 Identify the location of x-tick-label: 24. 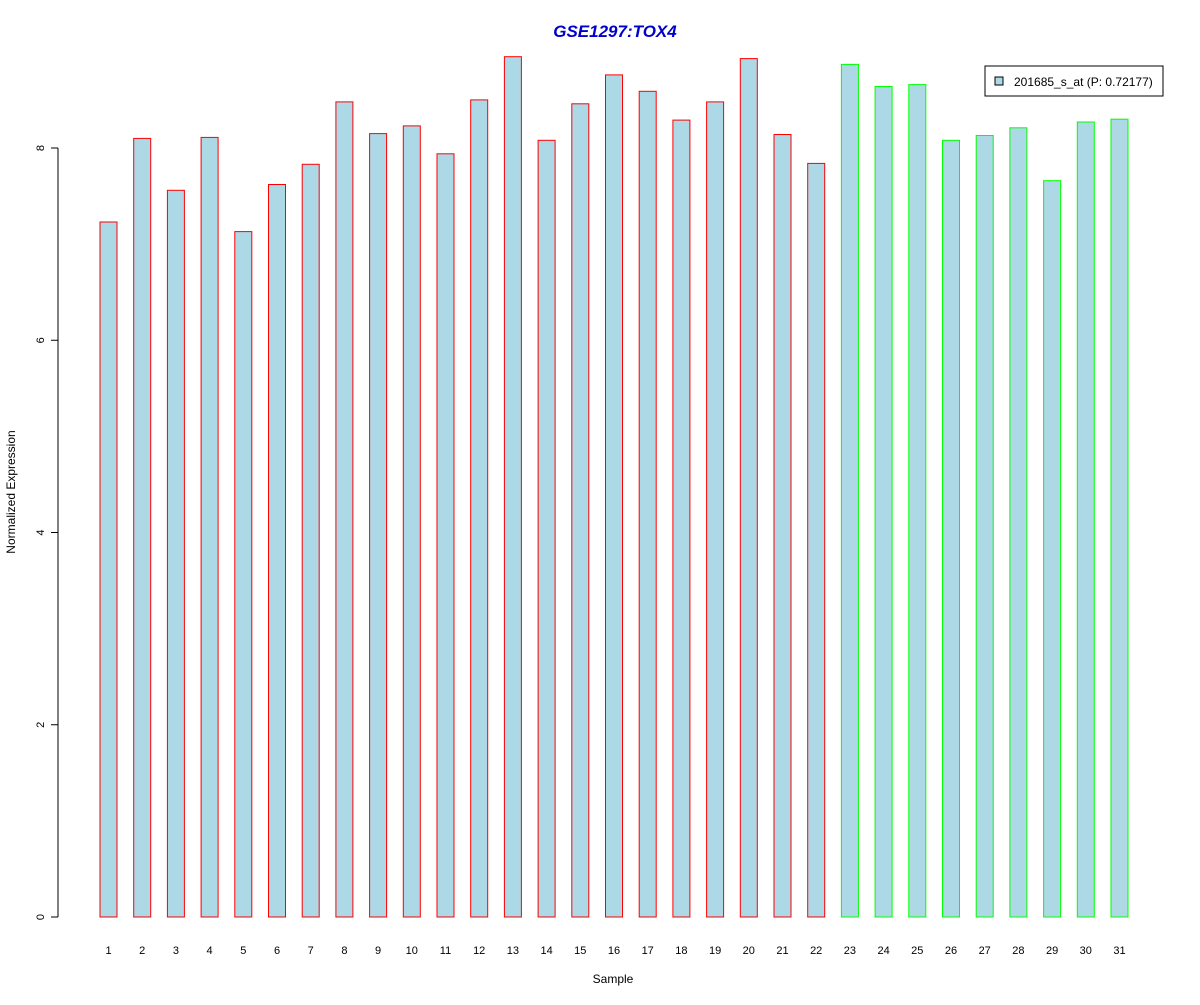
(883, 951).